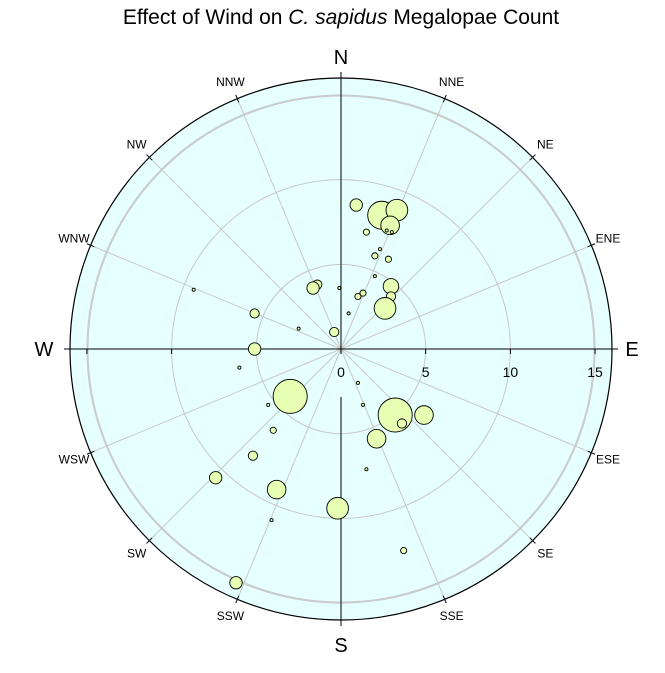  Describe the element at coordinates (608, 460) in the screenshot. I see `direction-label-ese: ESE` at that location.